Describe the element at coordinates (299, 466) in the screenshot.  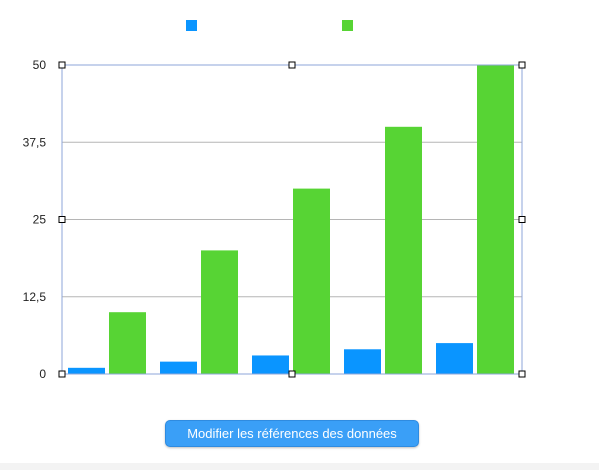
I see `bottom-strip` at that location.